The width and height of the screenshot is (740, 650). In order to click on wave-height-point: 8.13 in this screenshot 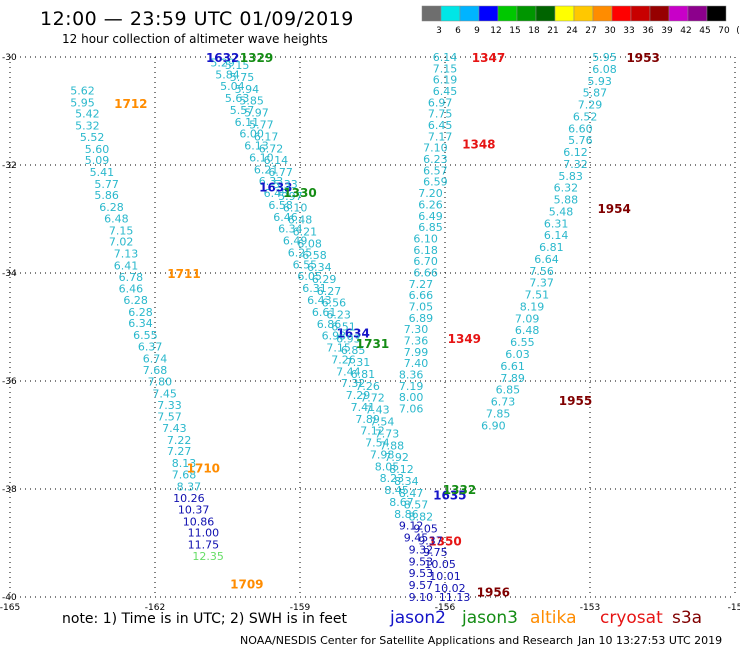, I will do `click(184, 463)`.